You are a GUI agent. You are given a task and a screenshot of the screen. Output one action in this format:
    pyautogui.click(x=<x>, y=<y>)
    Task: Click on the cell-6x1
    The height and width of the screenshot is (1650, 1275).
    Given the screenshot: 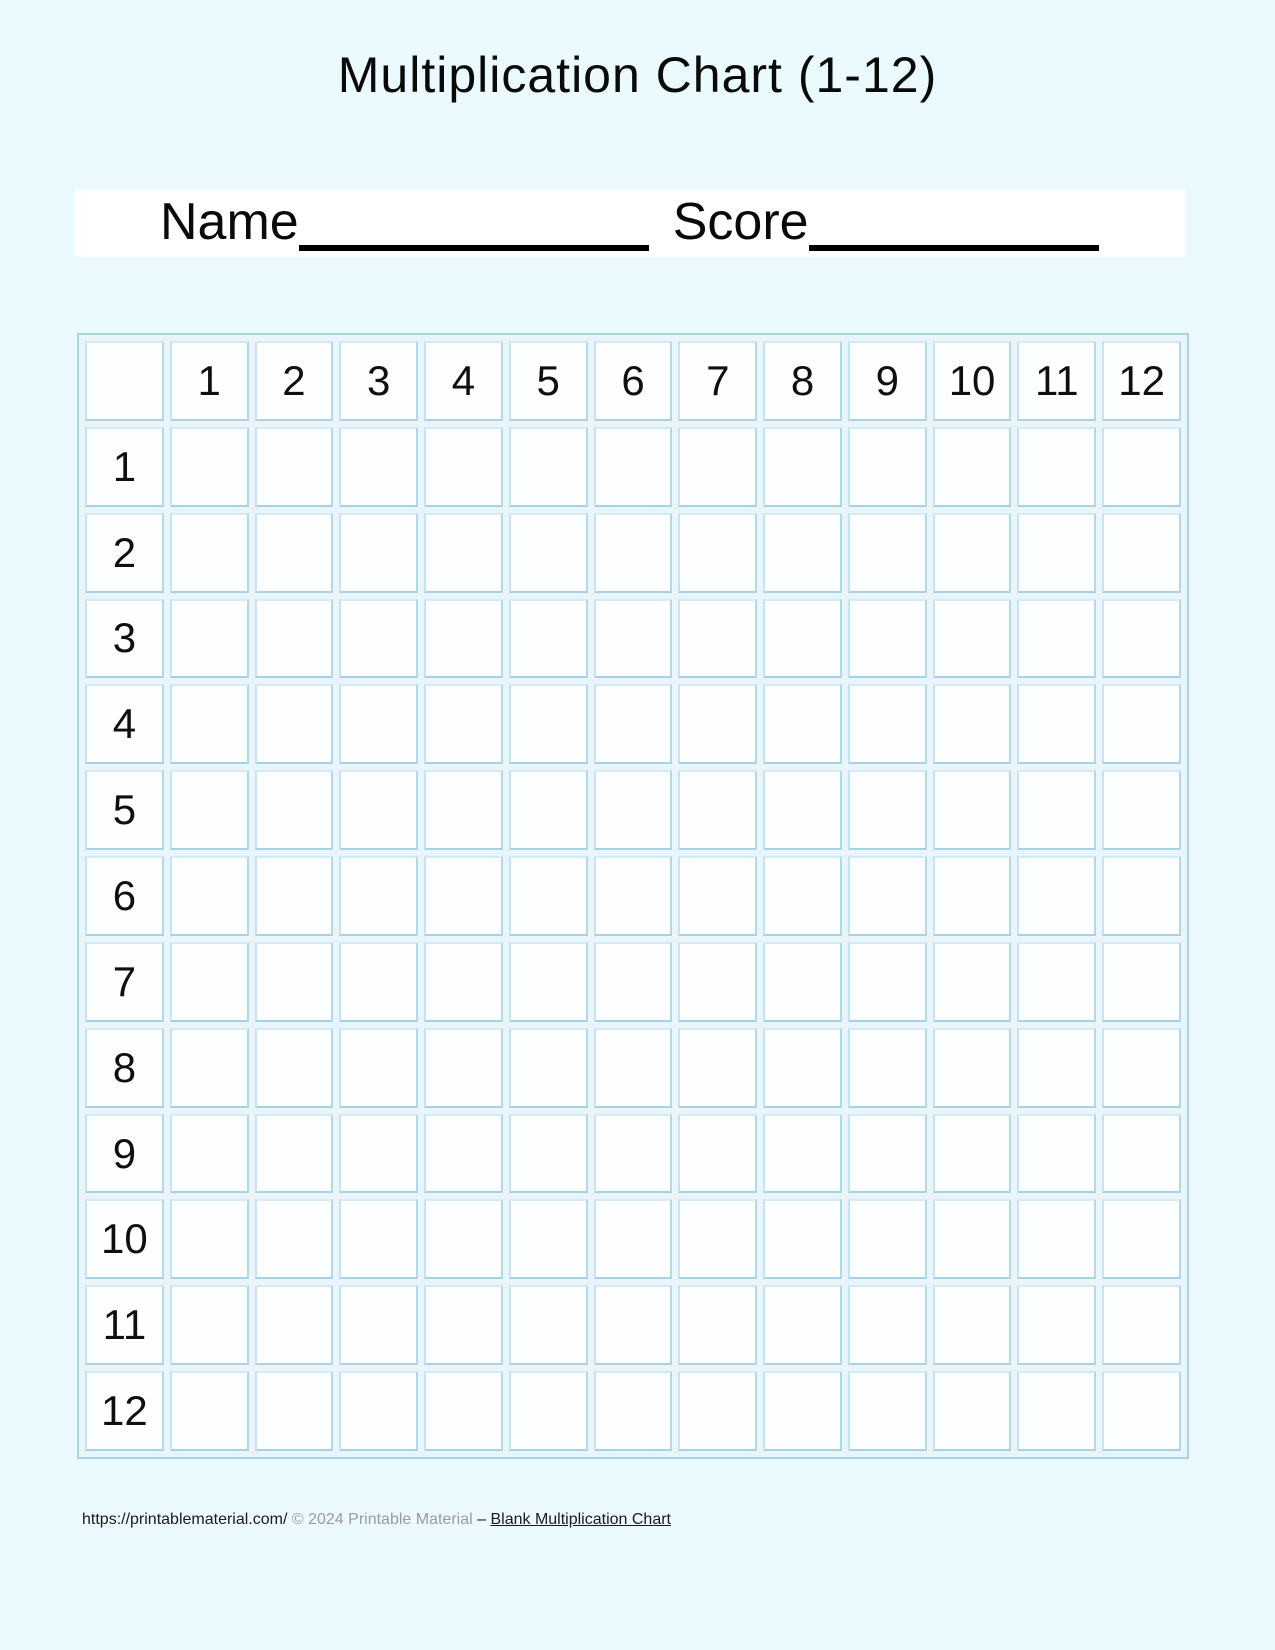 What is the action you would take?
    pyautogui.click(x=209, y=896)
    